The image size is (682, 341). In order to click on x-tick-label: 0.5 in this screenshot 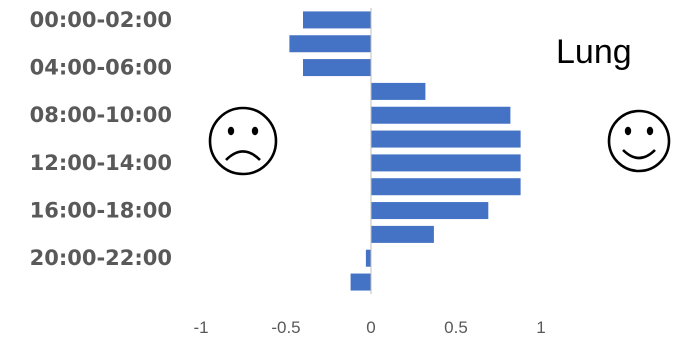, I will do `click(456, 327)`.